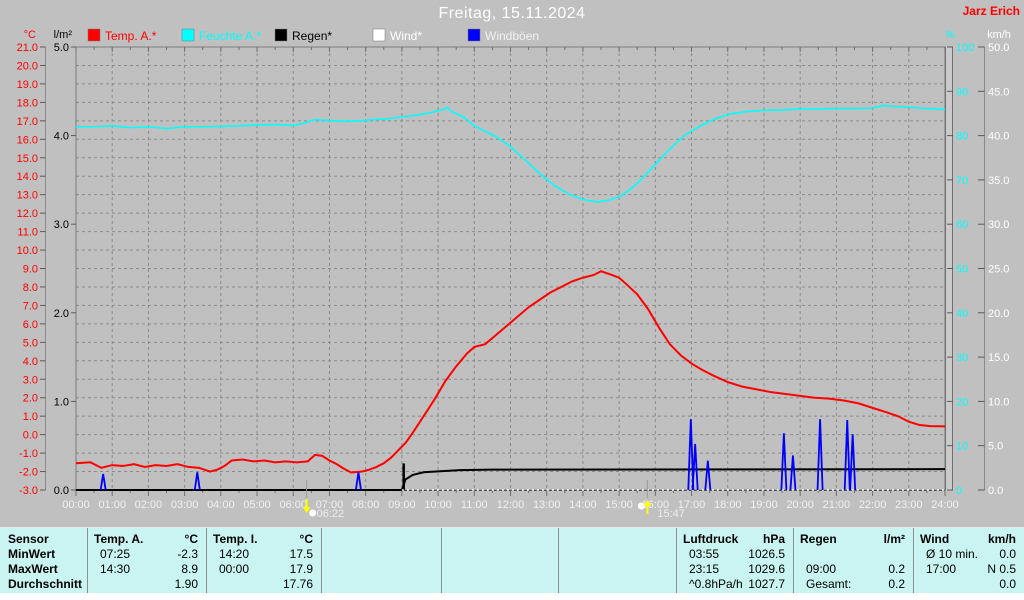  Describe the element at coordinates (27, 103) in the screenshot. I see `temp-axis-tick-label: 18.0` at that location.